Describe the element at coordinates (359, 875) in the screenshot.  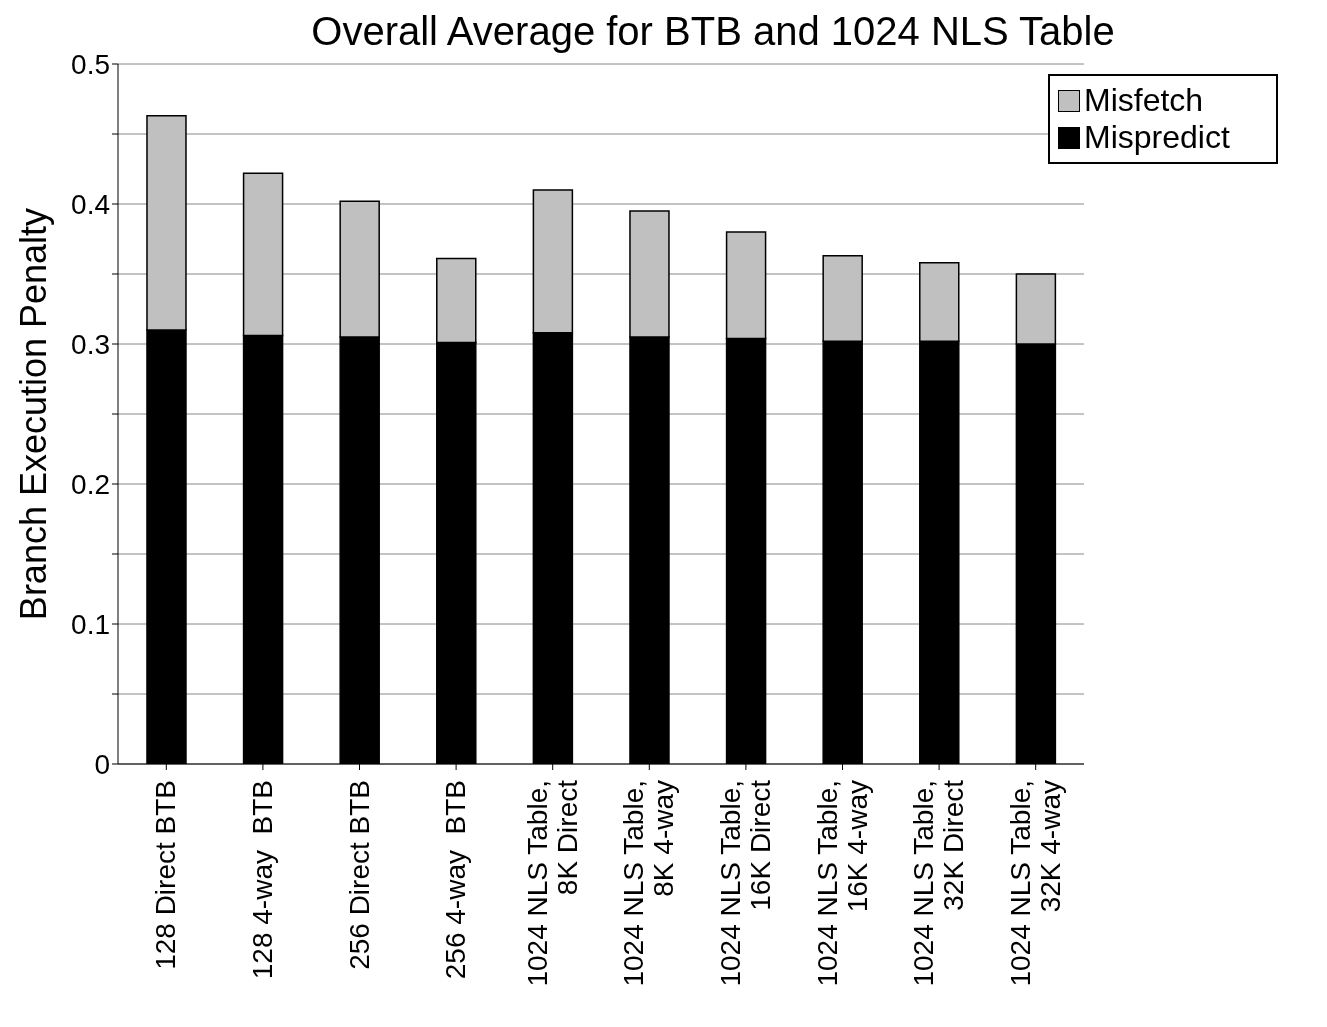
I see `x-tick-label: 256 Direct BTB` at that location.